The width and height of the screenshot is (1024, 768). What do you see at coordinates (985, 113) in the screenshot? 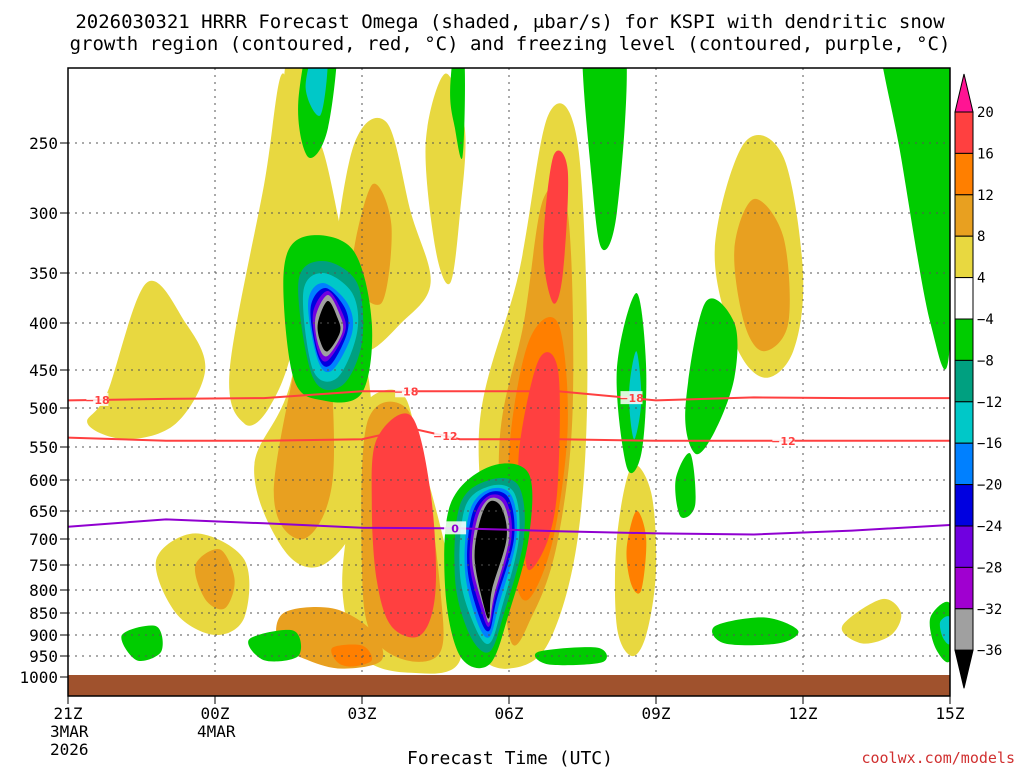
I see `colorbar-label-0: 20` at bounding box center [985, 113].